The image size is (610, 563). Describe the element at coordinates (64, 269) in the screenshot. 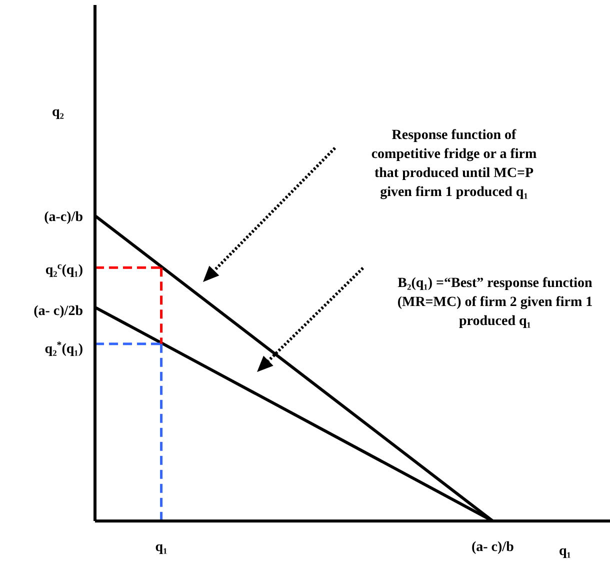

I see `annotation: q₂$^{c}$(q₁)` at that location.